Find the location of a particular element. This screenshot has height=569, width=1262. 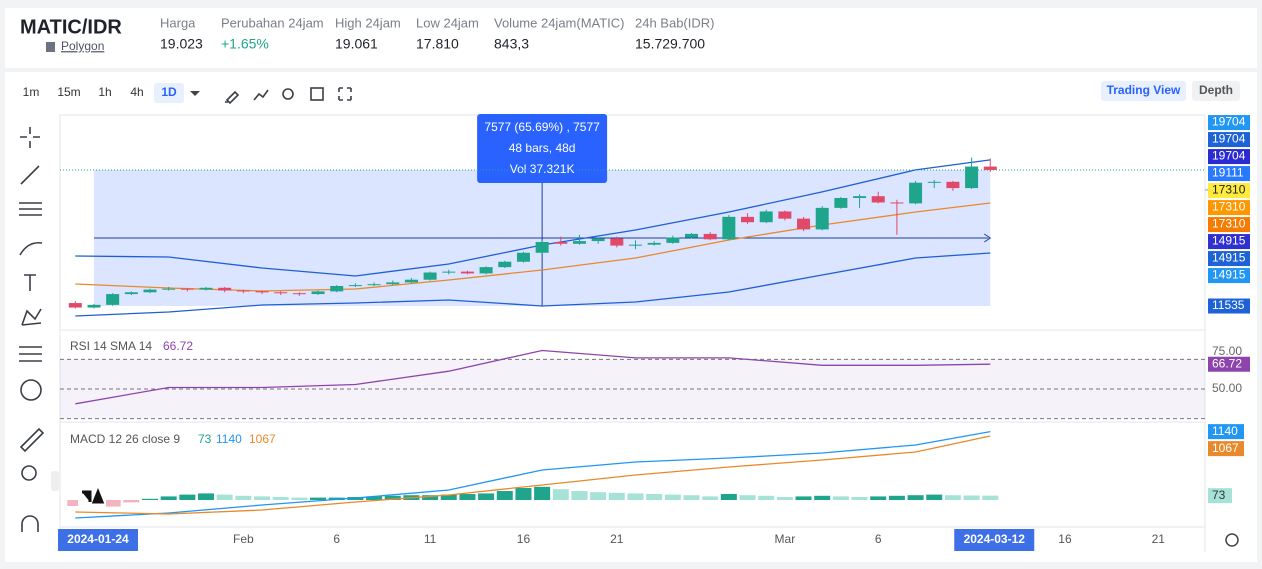

x-label: 21 is located at coordinates (1159, 539).